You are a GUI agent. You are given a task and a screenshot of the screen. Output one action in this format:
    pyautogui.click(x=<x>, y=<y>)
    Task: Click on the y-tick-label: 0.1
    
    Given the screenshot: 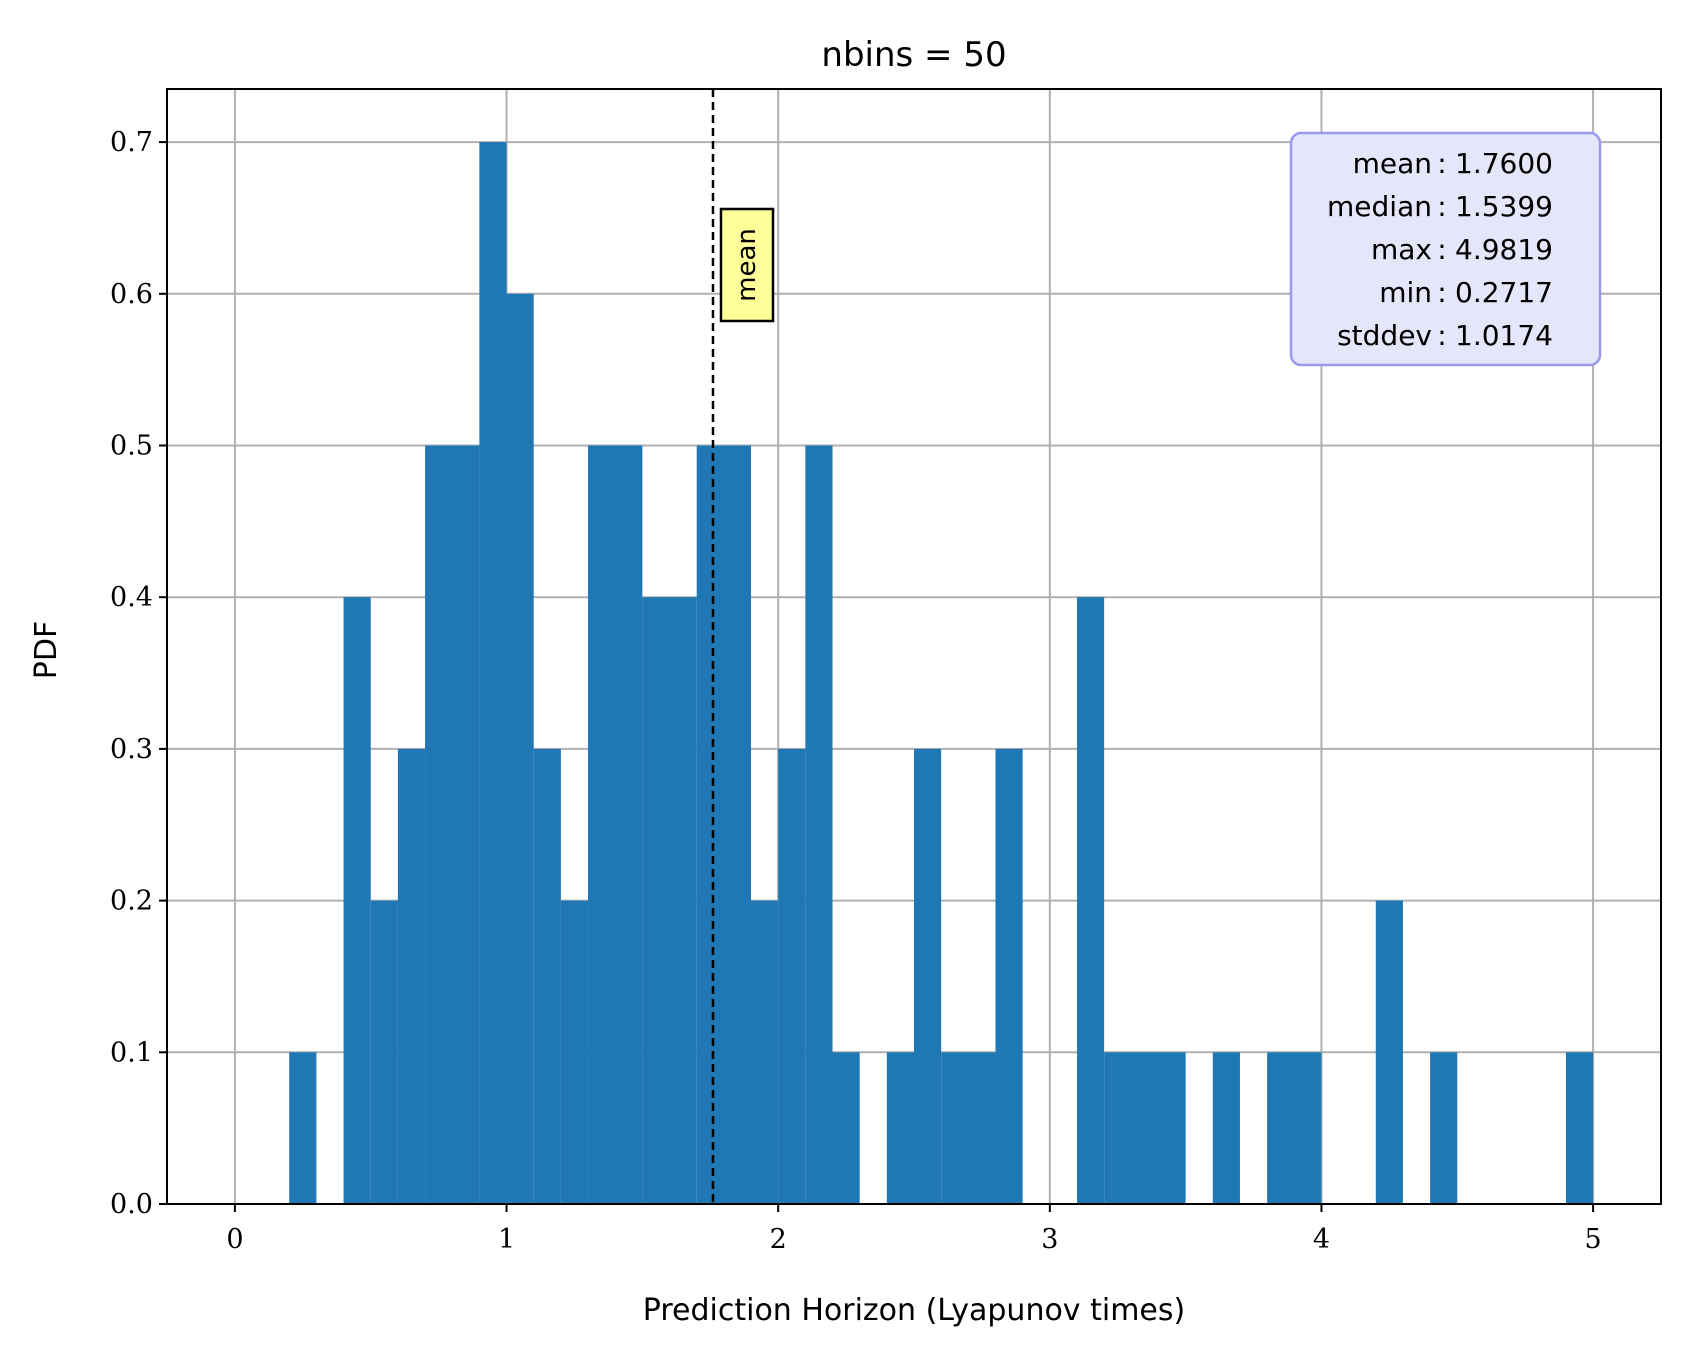 What is the action you would take?
    pyautogui.click(x=131, y=1052)
    